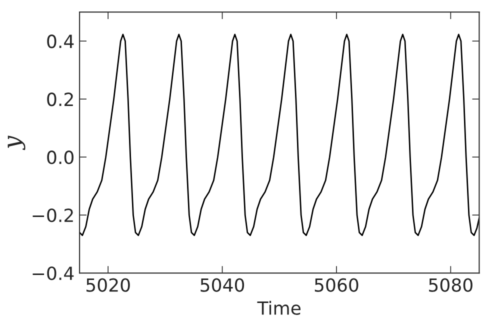 The width and height of the screenshot is (491, 327). Describe the element at coordinates (52, 215) in the screenshot. I see `y-tick-label: −0.2` at that location.